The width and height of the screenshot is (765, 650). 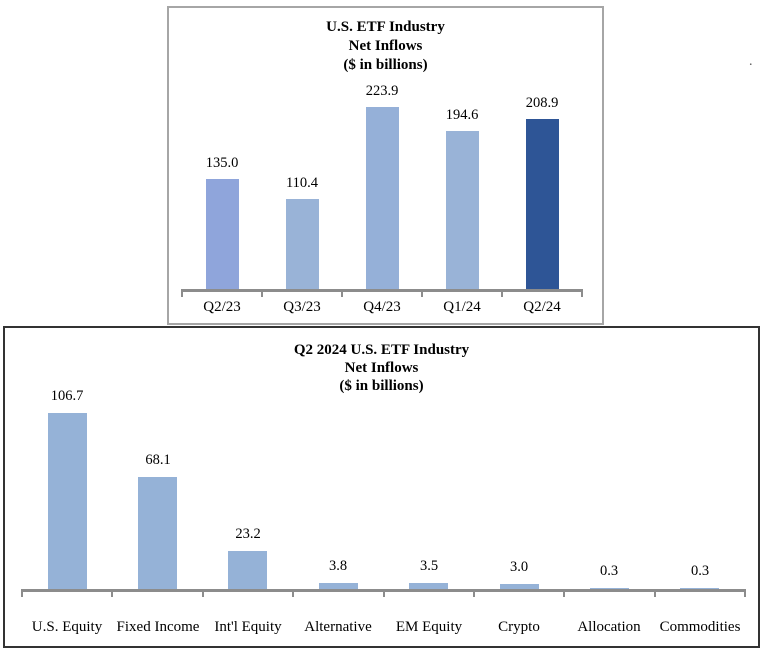 I want to click on bar-allocation, so click(x=609, y=588).